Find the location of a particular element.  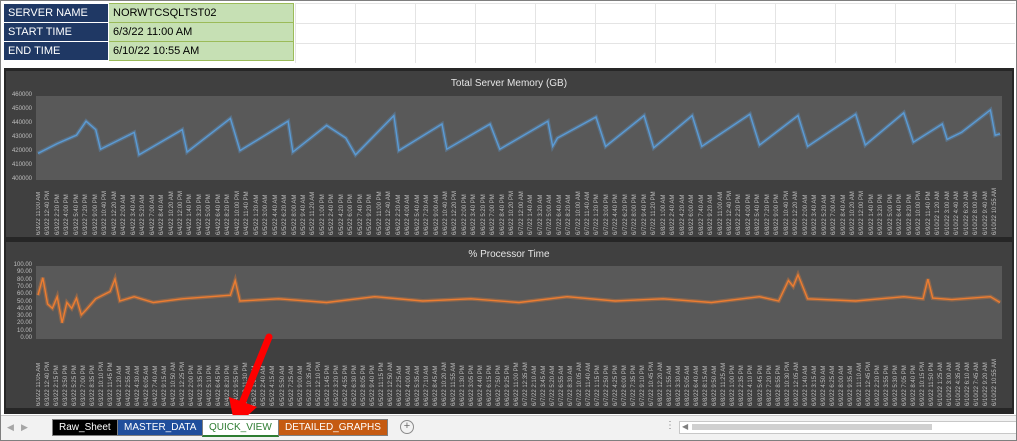

x-tick-label: 6/6/22 10:40 AM is located at coordinates (446, 213).